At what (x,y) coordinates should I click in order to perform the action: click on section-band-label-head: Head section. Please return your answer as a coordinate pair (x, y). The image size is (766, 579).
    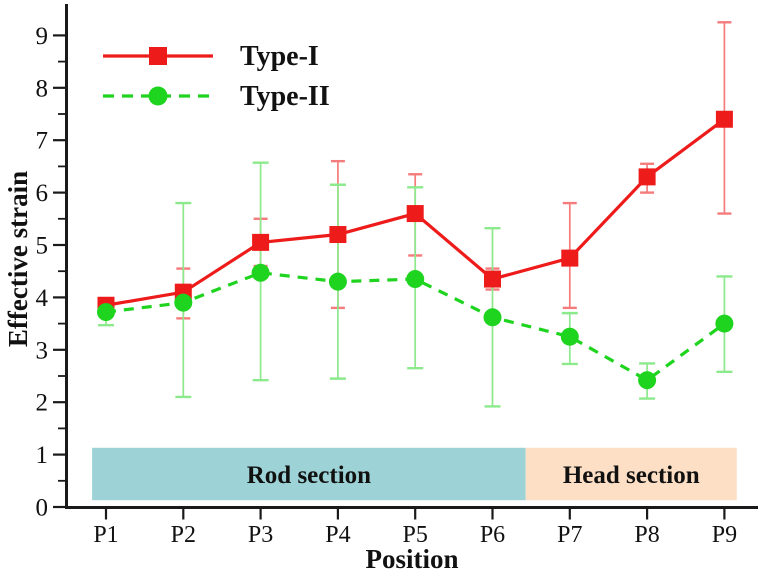
    Looking at the image, I should click on (631, 475).